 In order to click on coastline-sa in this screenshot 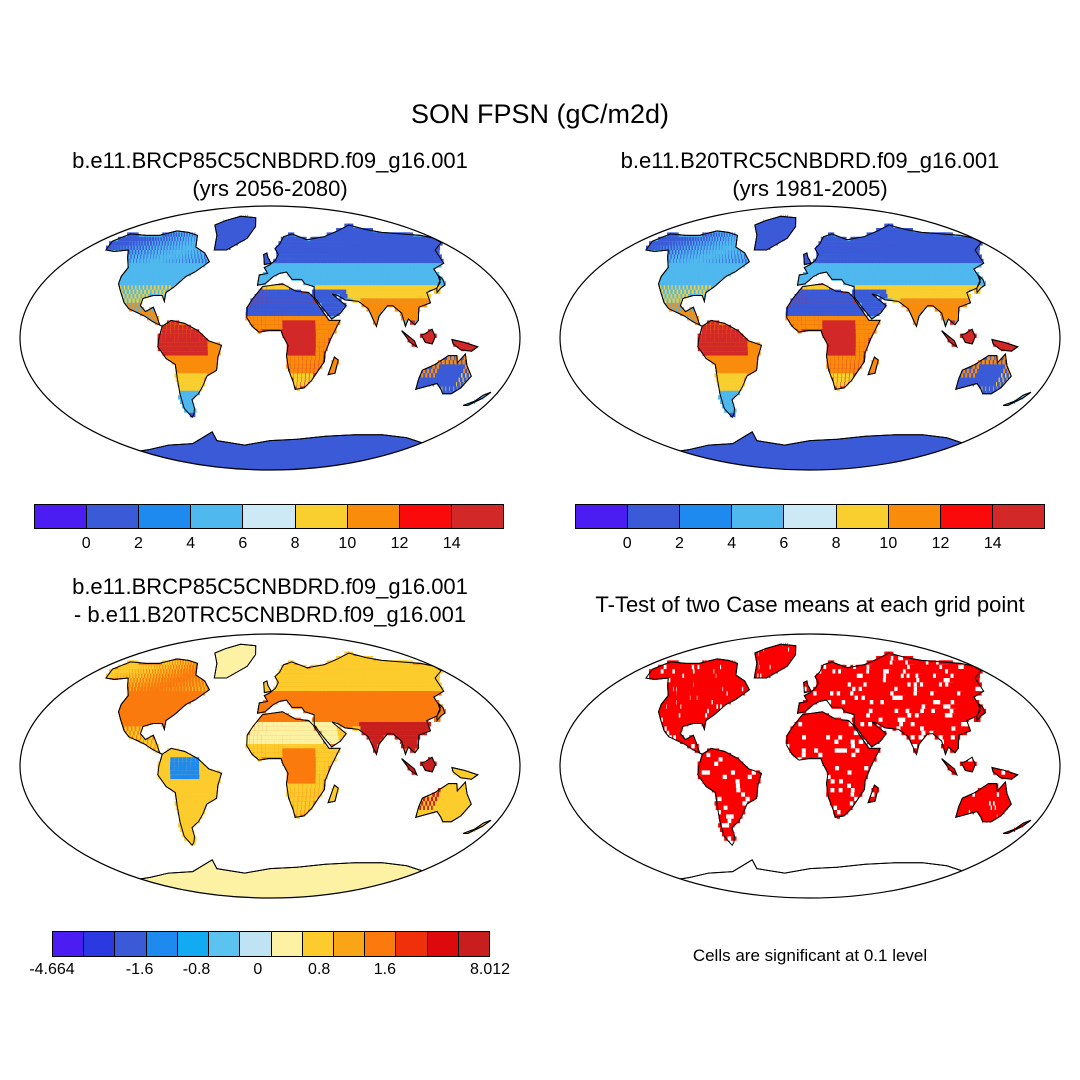, I will do `click(190, 369)`.